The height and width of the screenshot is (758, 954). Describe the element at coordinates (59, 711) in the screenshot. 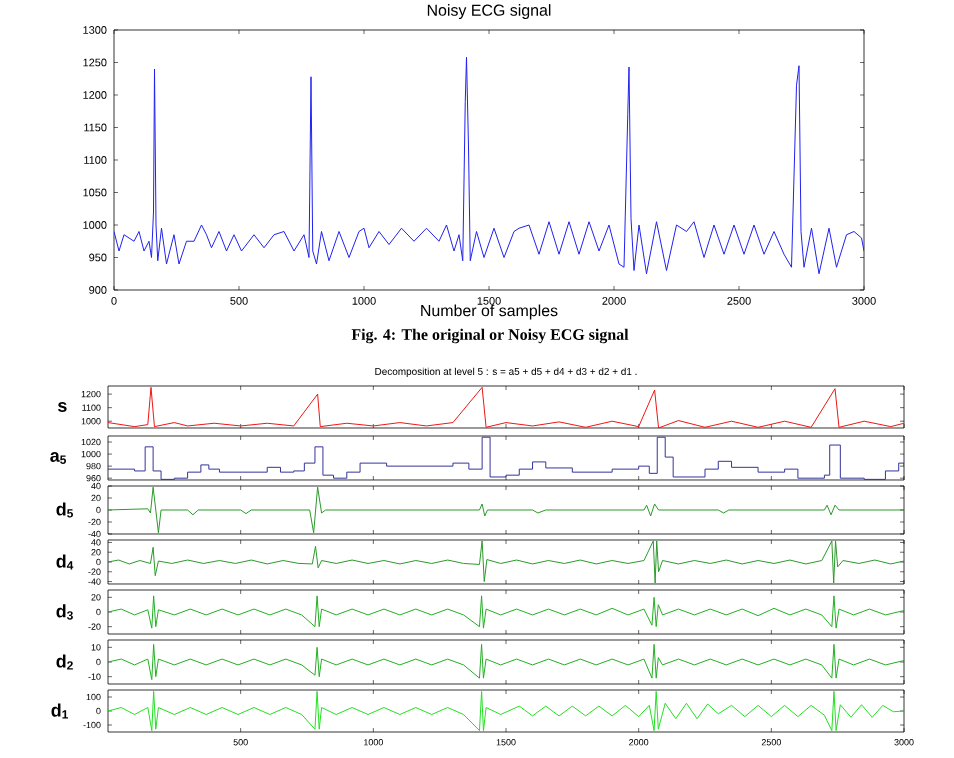

I see `y-axis-title: d$_{1}$` at that location.